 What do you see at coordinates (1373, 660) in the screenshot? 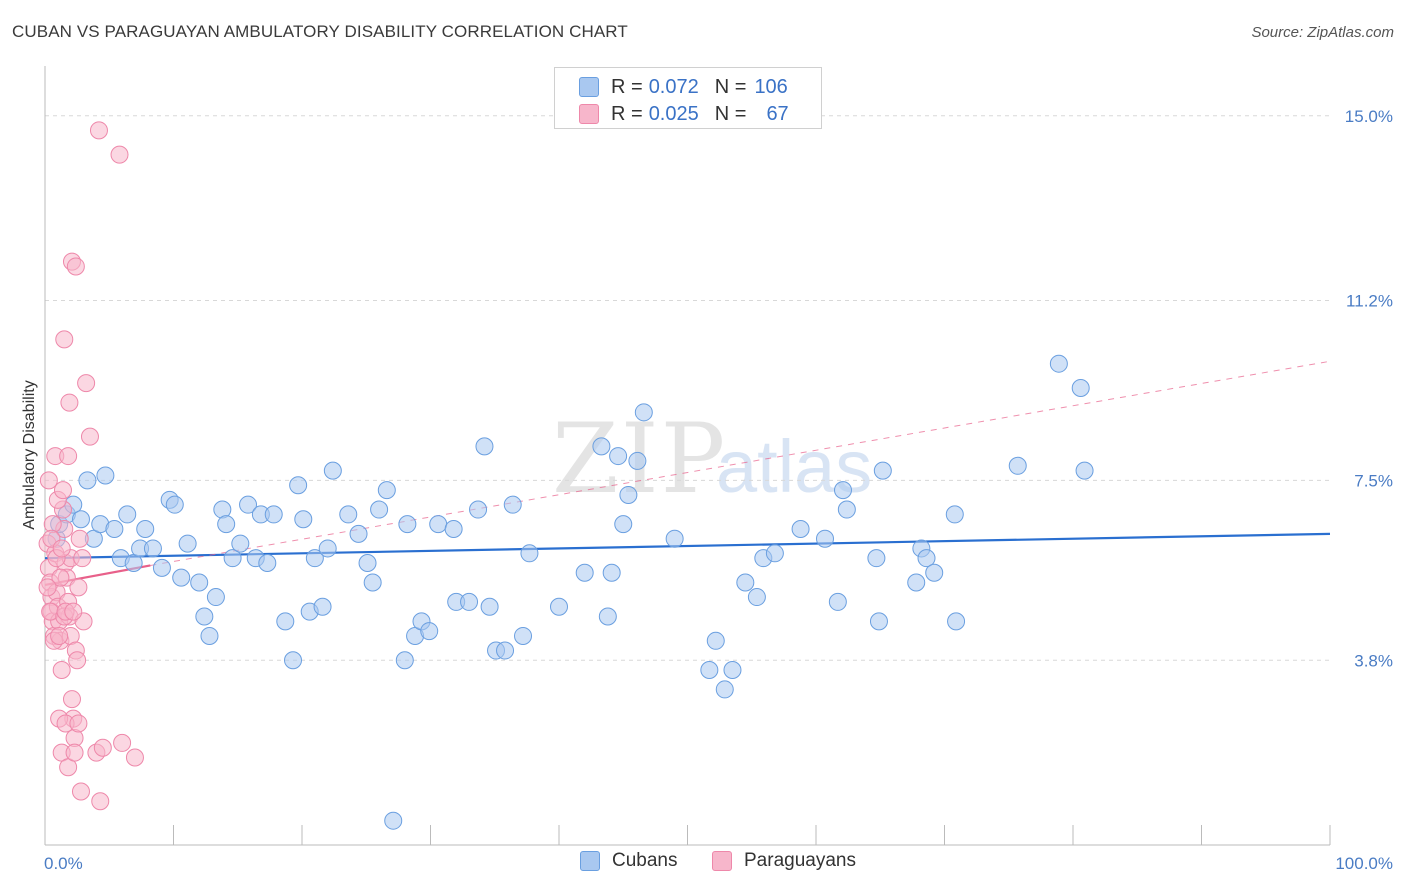
I see `y-tick-label: 3.8%` at bounding box center [1373, 660].